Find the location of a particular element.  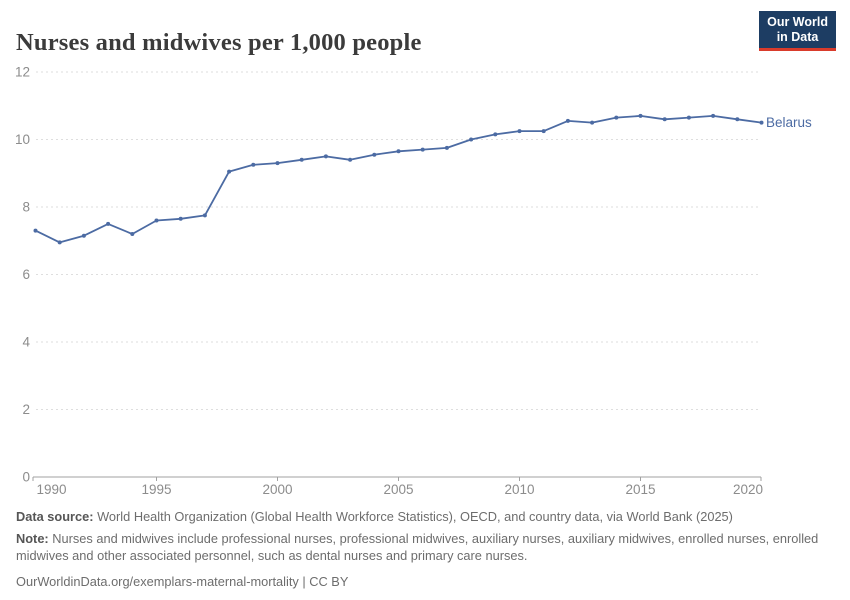

y-tick-label: 2 is located at coordinates (26, 409).